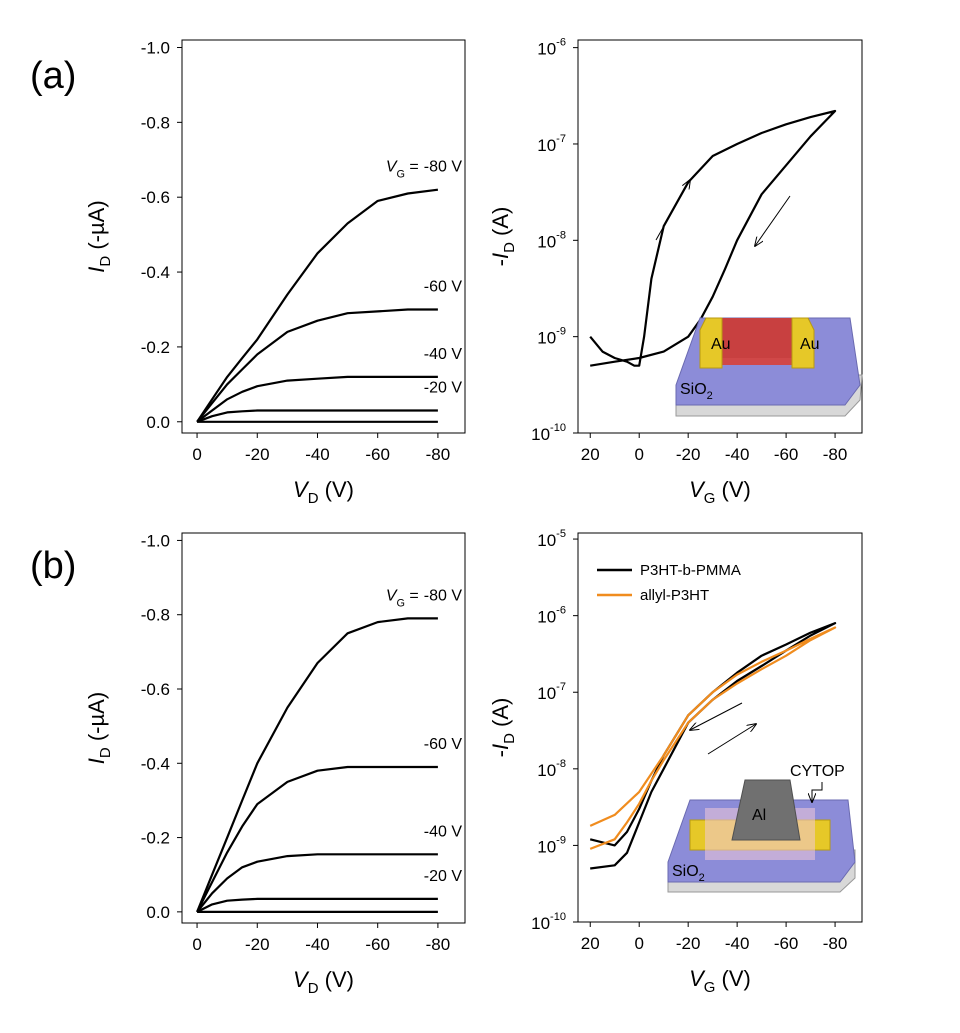 Image resolution: width=960 pixels, height=1033 pixels. I want to click on series-label: -20 V, so click(443, 388).